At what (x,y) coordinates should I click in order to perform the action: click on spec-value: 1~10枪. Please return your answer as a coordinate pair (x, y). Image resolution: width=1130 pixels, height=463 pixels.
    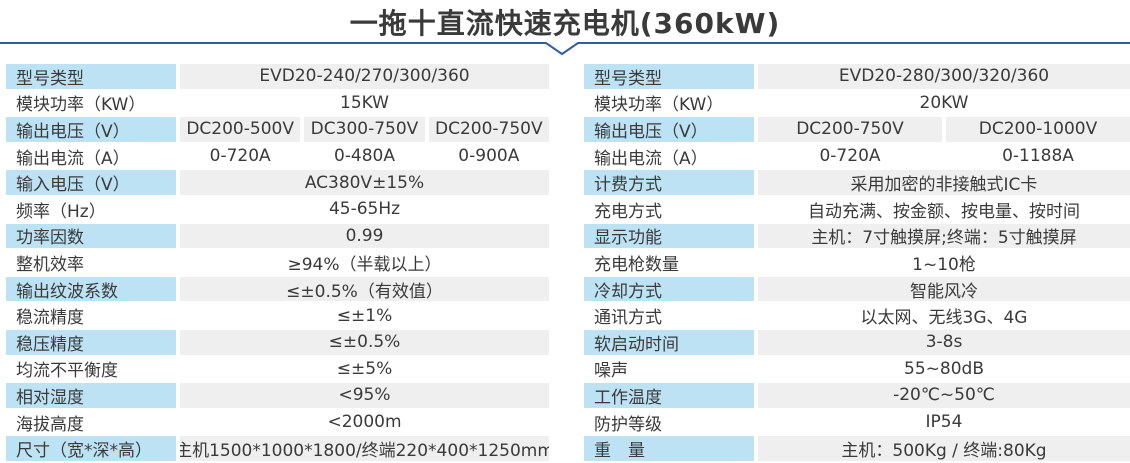
    Looking at the image, I should click on (944, 264).